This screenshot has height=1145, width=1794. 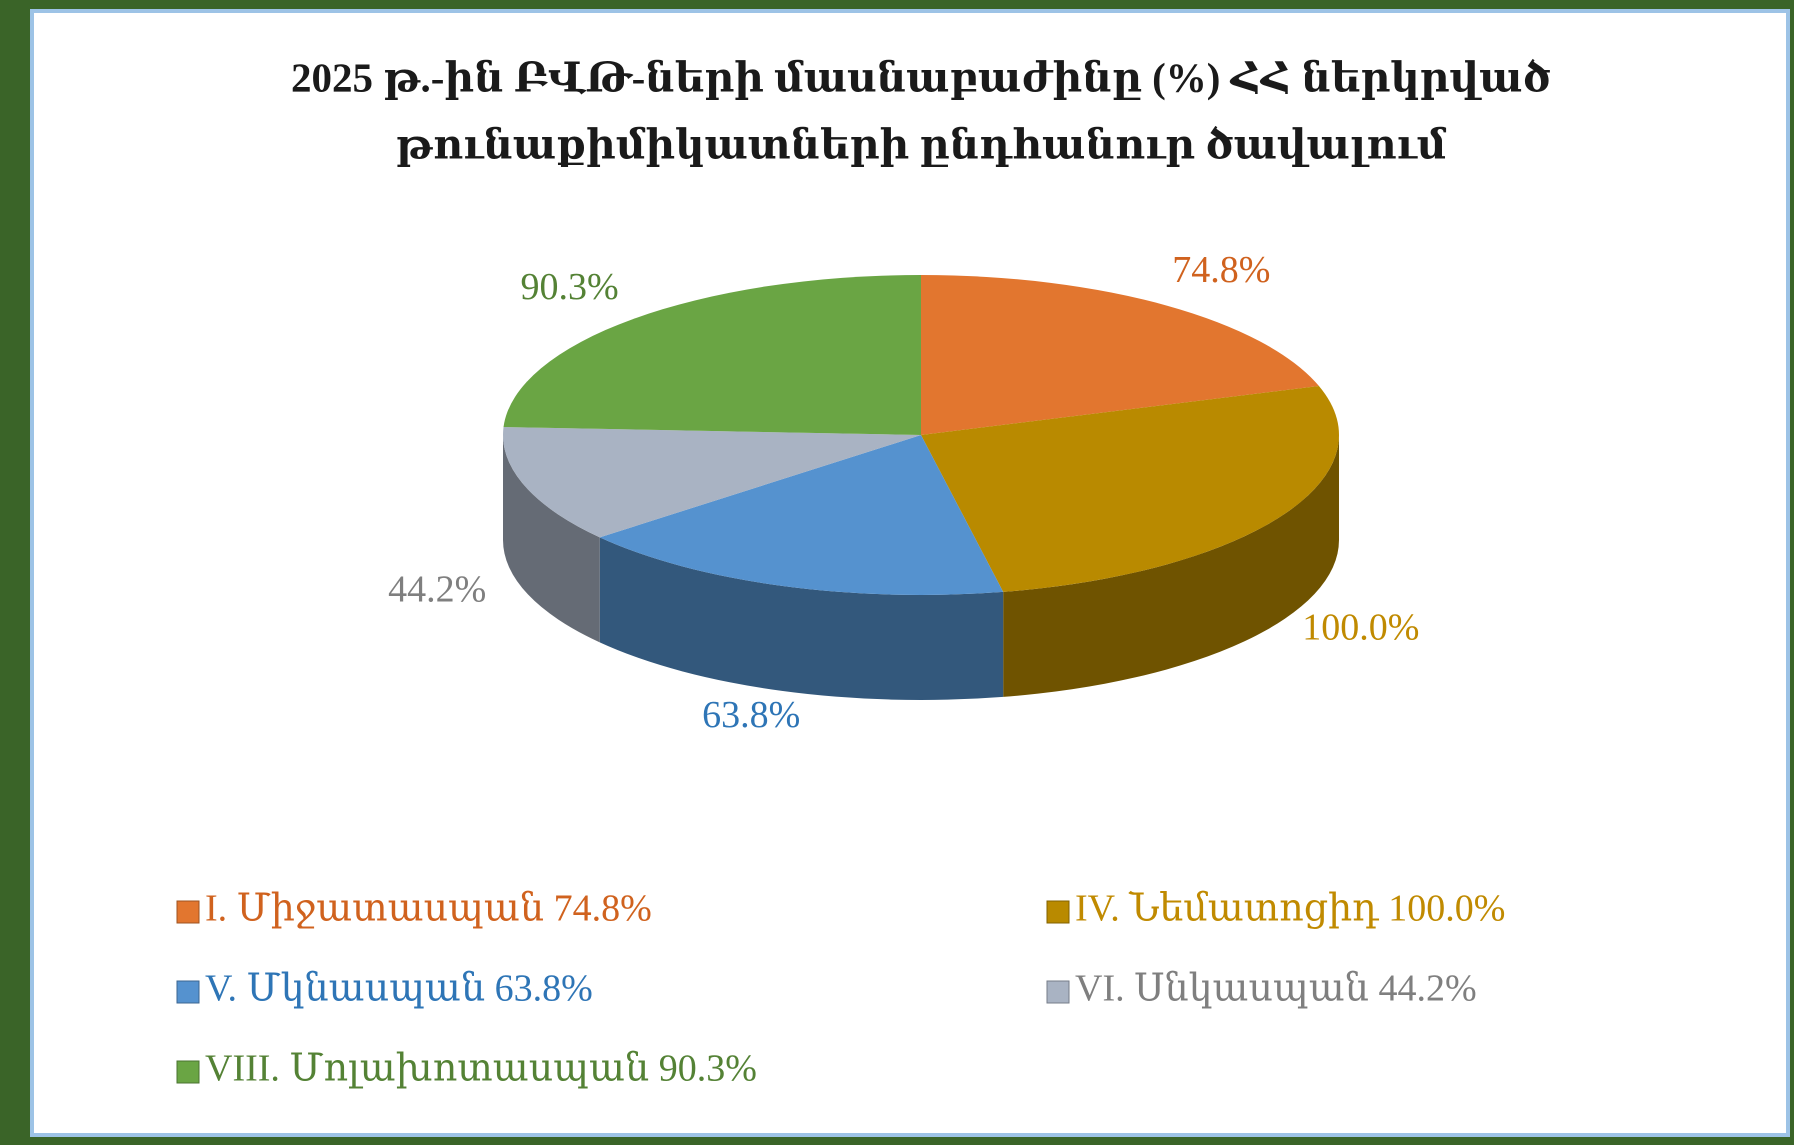 I want to click on data-label: 90.3%, so click(x=569, y=287).